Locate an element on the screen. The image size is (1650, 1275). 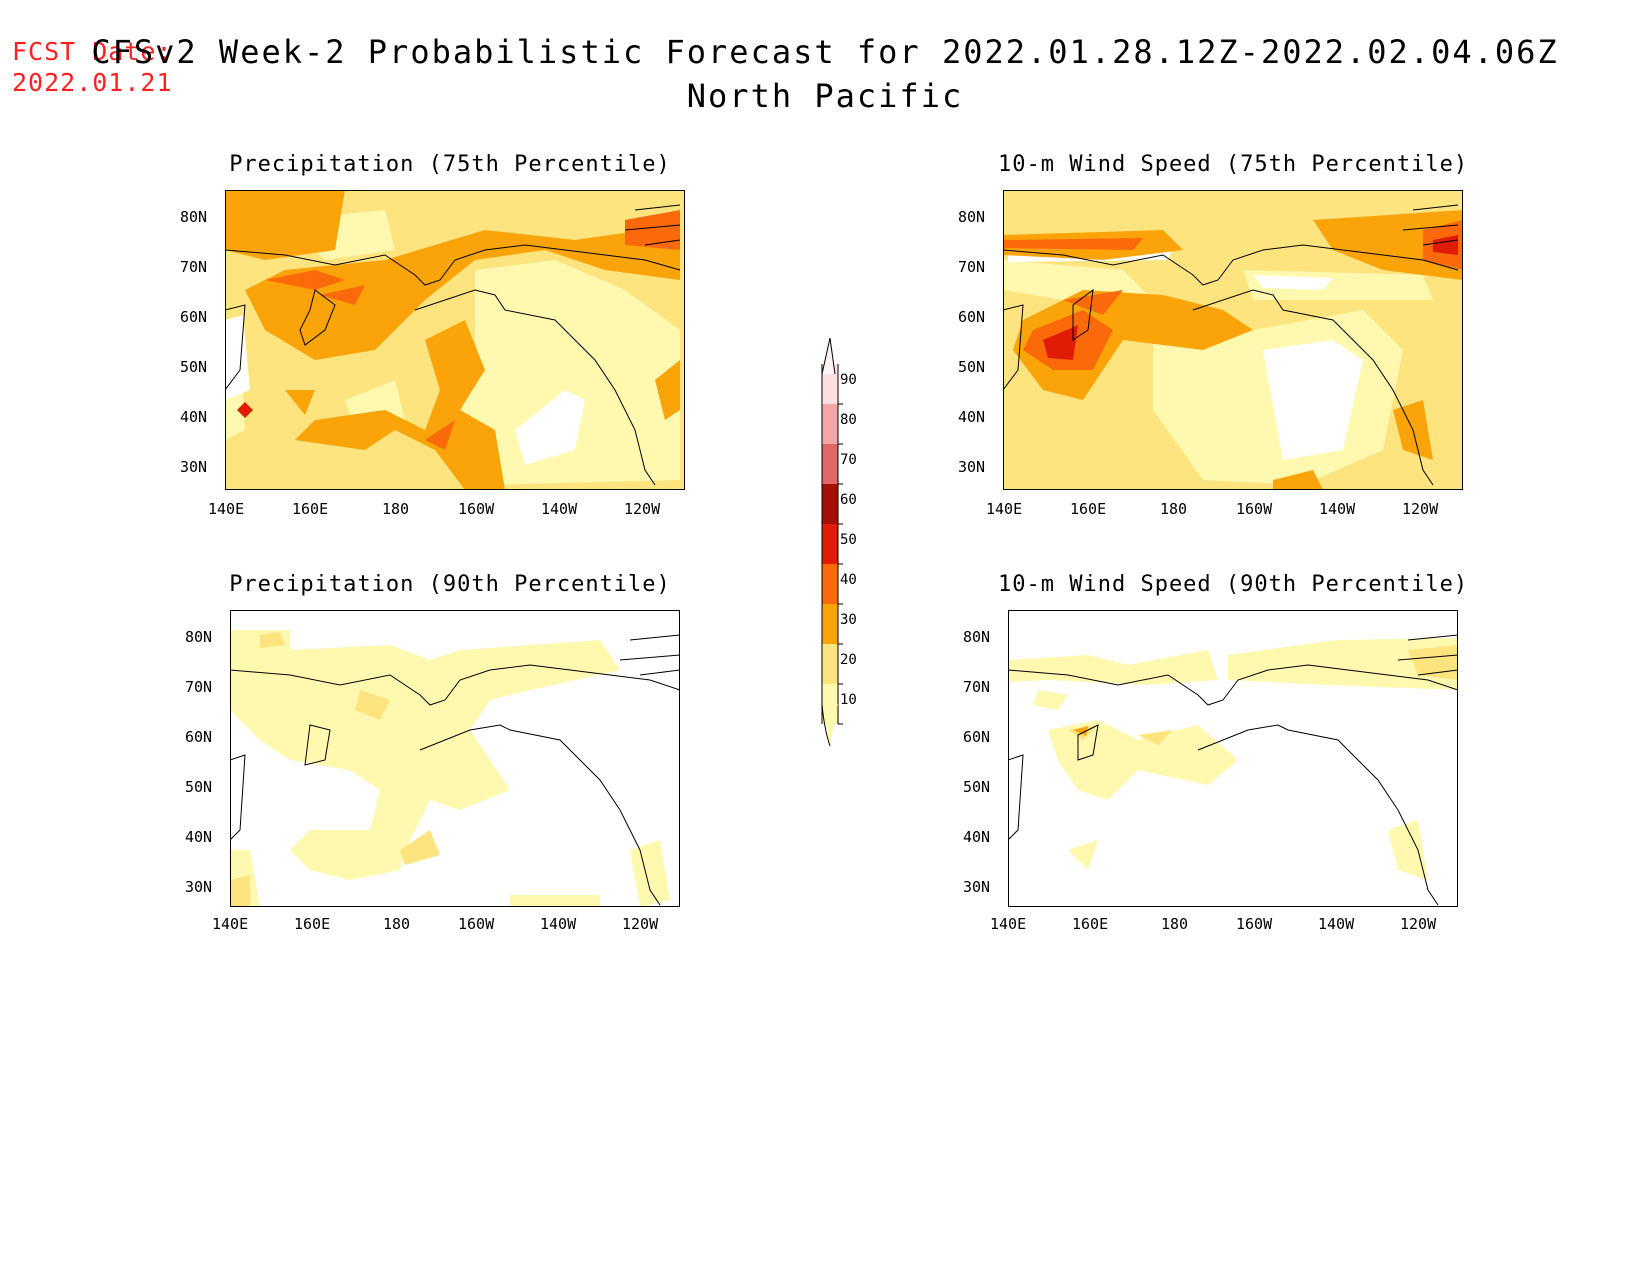
colorbar-label: 10 is located at coordinates (848, 700).